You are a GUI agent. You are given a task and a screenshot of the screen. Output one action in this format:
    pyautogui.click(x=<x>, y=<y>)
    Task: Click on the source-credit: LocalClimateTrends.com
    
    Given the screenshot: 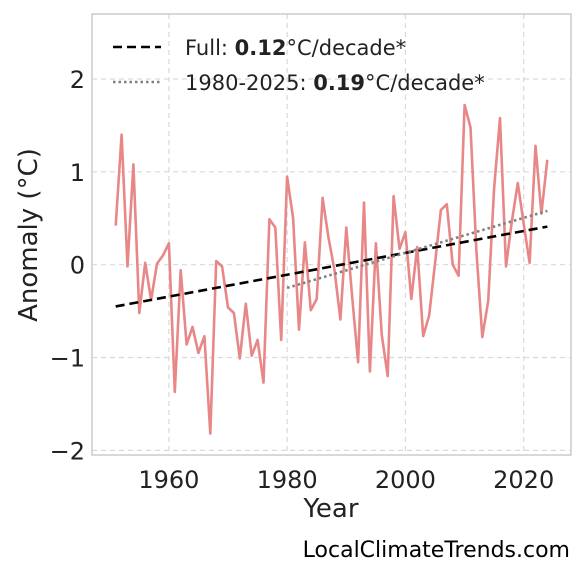 What is the action you would take?
    pyautogui.click(x=436, y=550)
    